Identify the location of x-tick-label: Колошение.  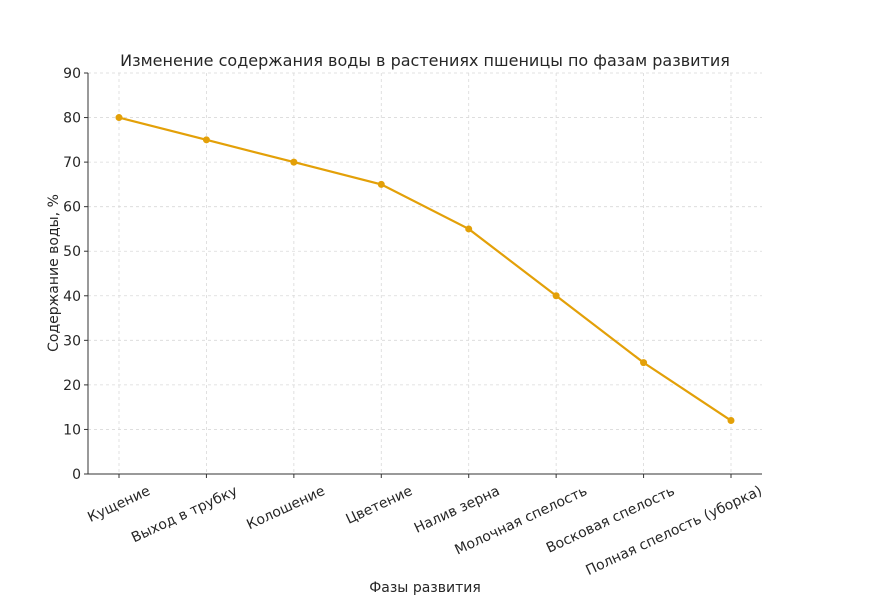
(285, 508).